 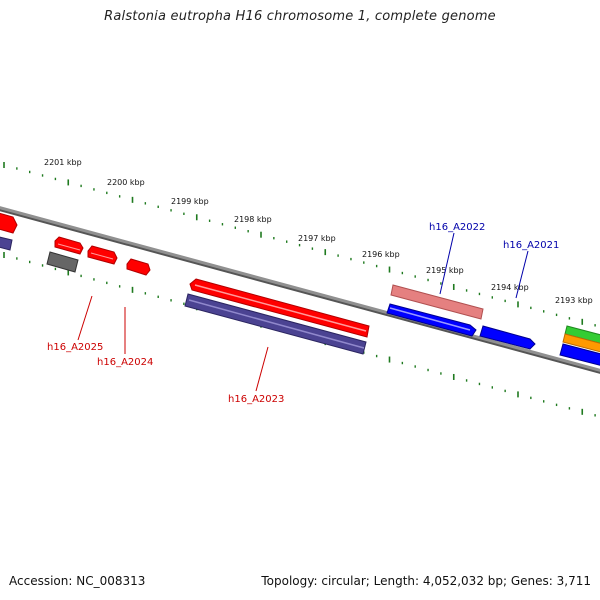 I want to click on feature-reverse-left-edge, so click(x=6, y=243).